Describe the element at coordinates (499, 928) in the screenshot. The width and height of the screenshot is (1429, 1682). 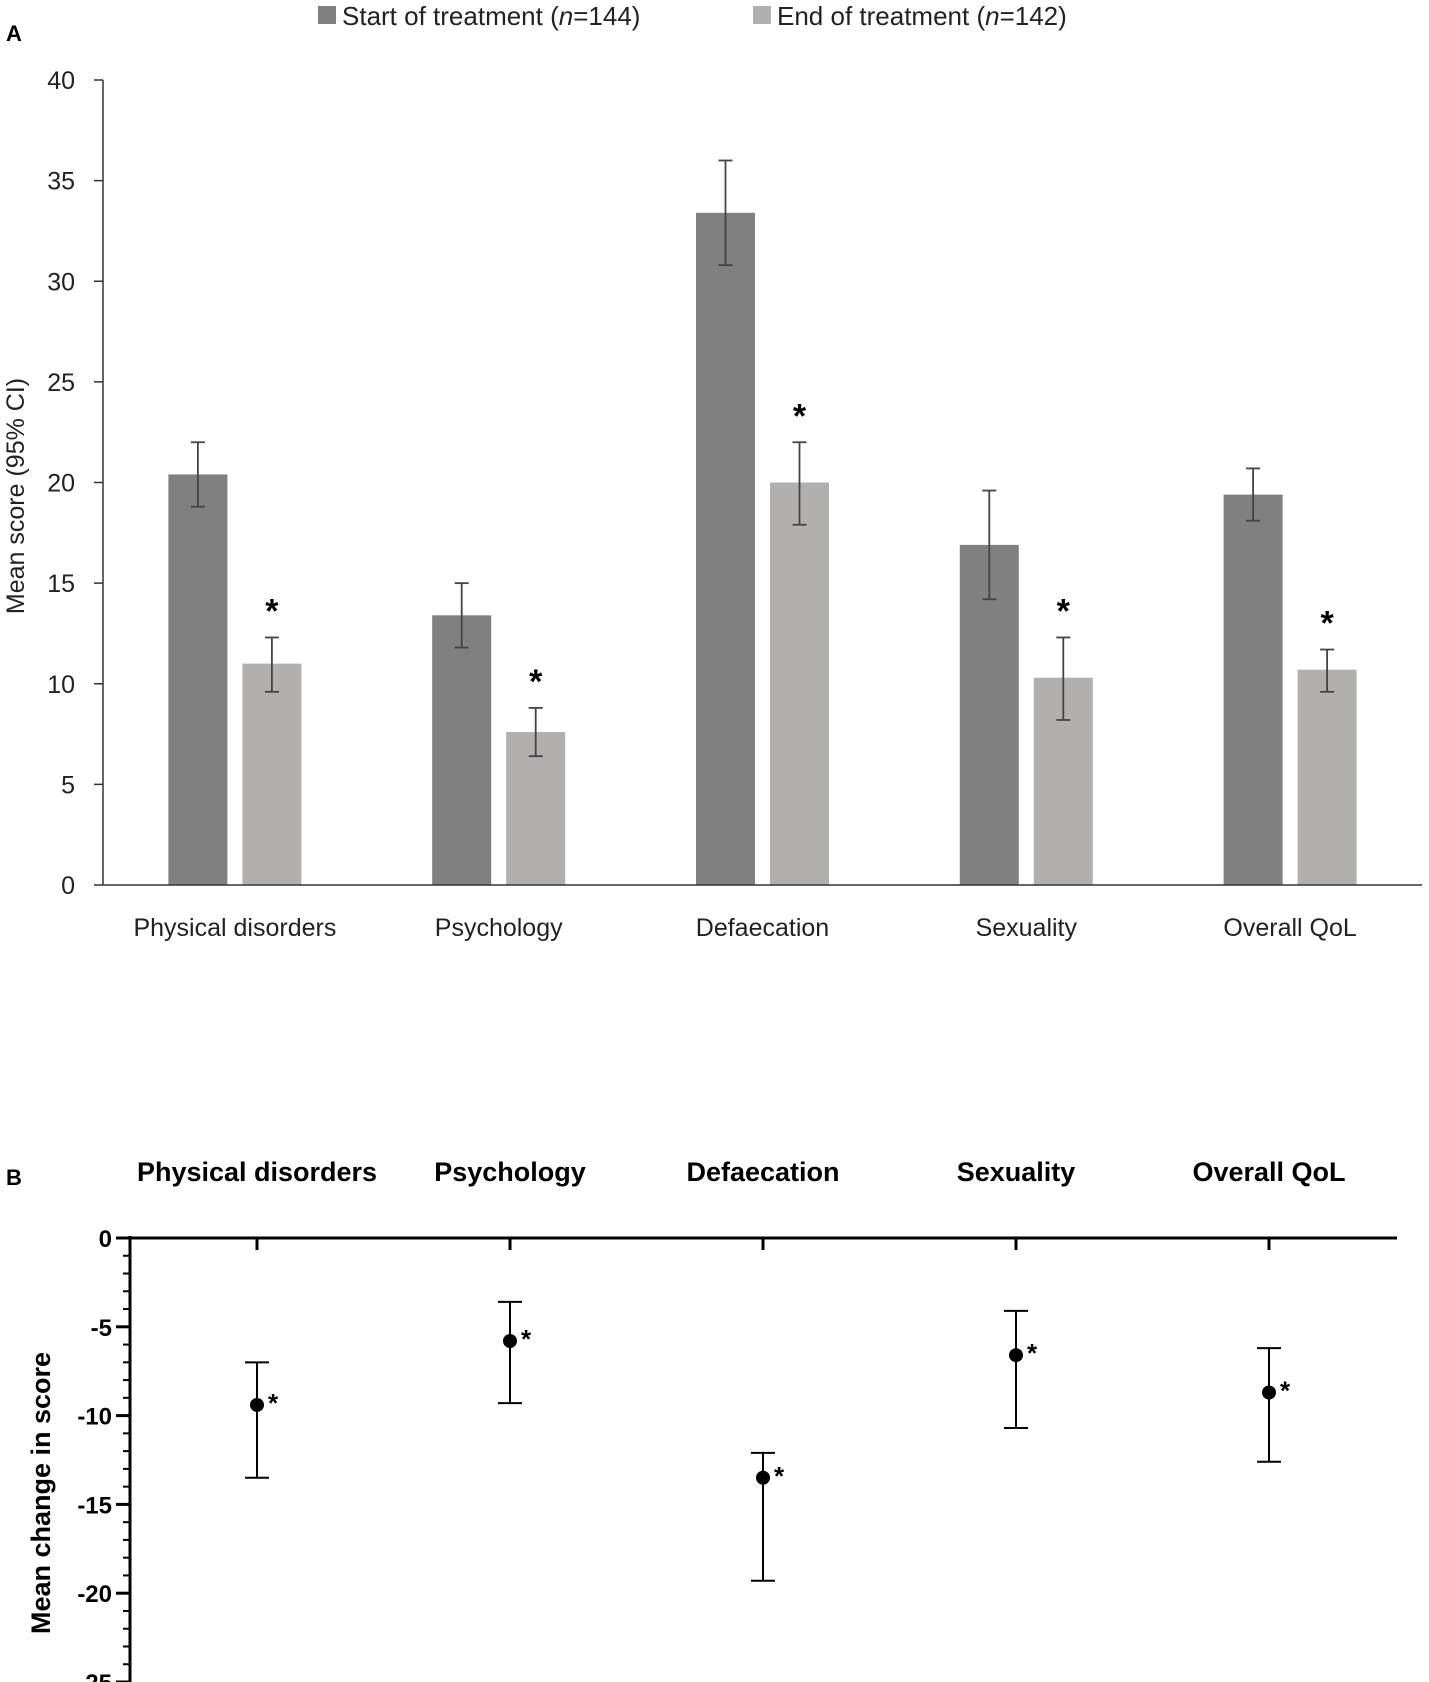
I see `x-tick-label-psychology: Psychology` at that location.